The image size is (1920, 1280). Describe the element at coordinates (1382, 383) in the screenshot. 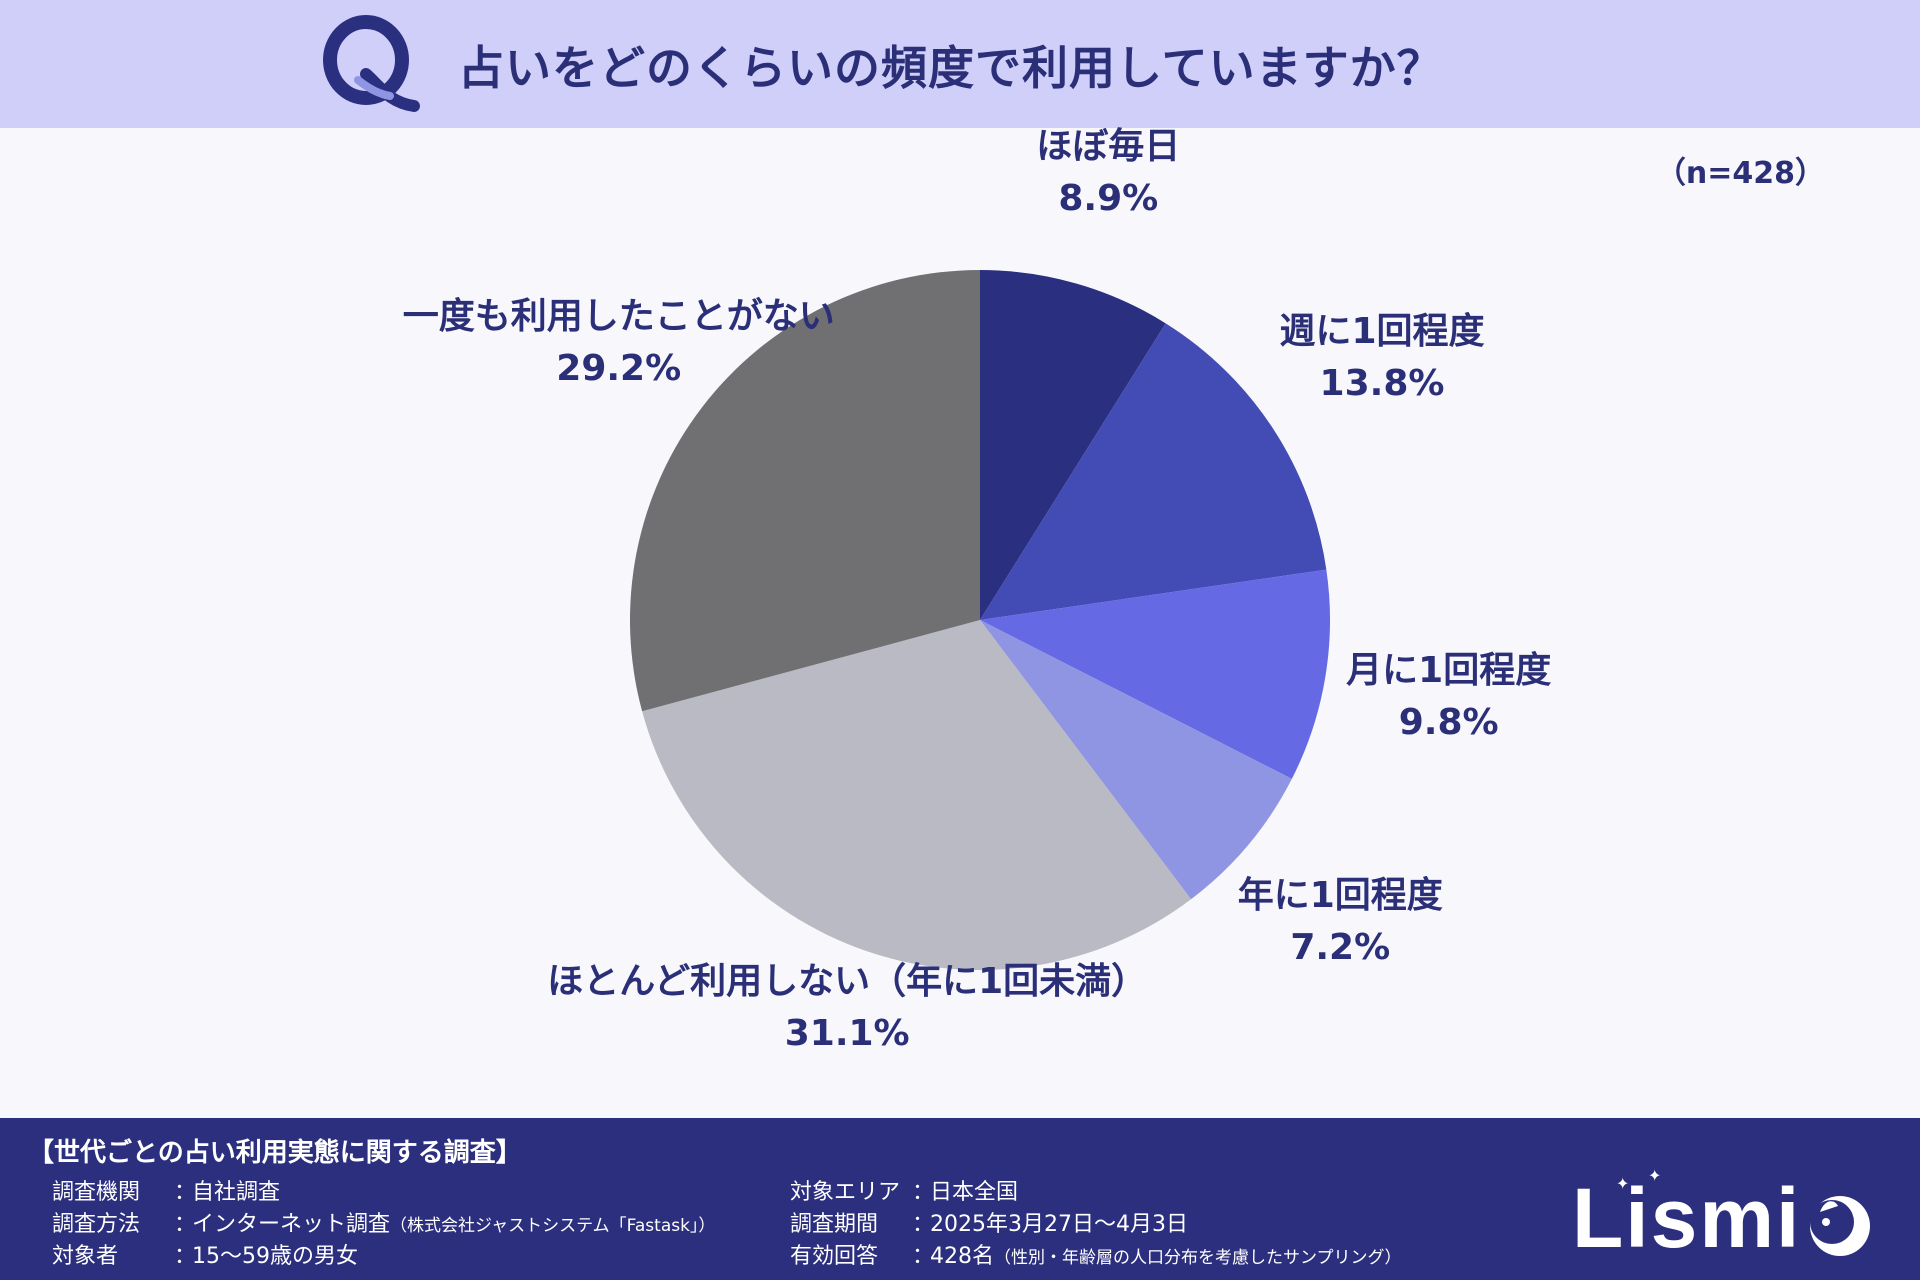

I see `slice-percentage: 13.8%` at that location.